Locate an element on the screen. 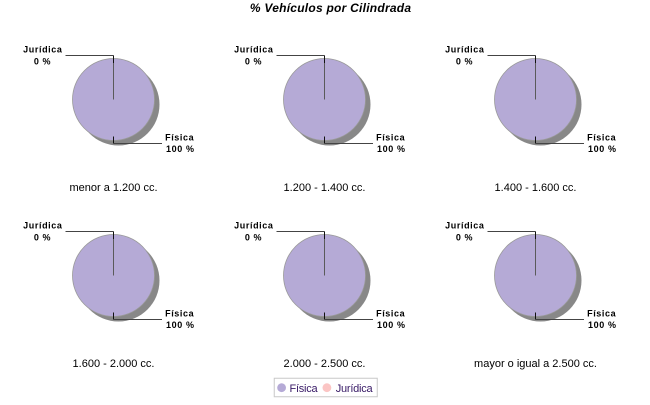 This screenshot has height=405, width=650. svg-text: 1.400 - 1.600 cc. is located at coordinates (536, 188).